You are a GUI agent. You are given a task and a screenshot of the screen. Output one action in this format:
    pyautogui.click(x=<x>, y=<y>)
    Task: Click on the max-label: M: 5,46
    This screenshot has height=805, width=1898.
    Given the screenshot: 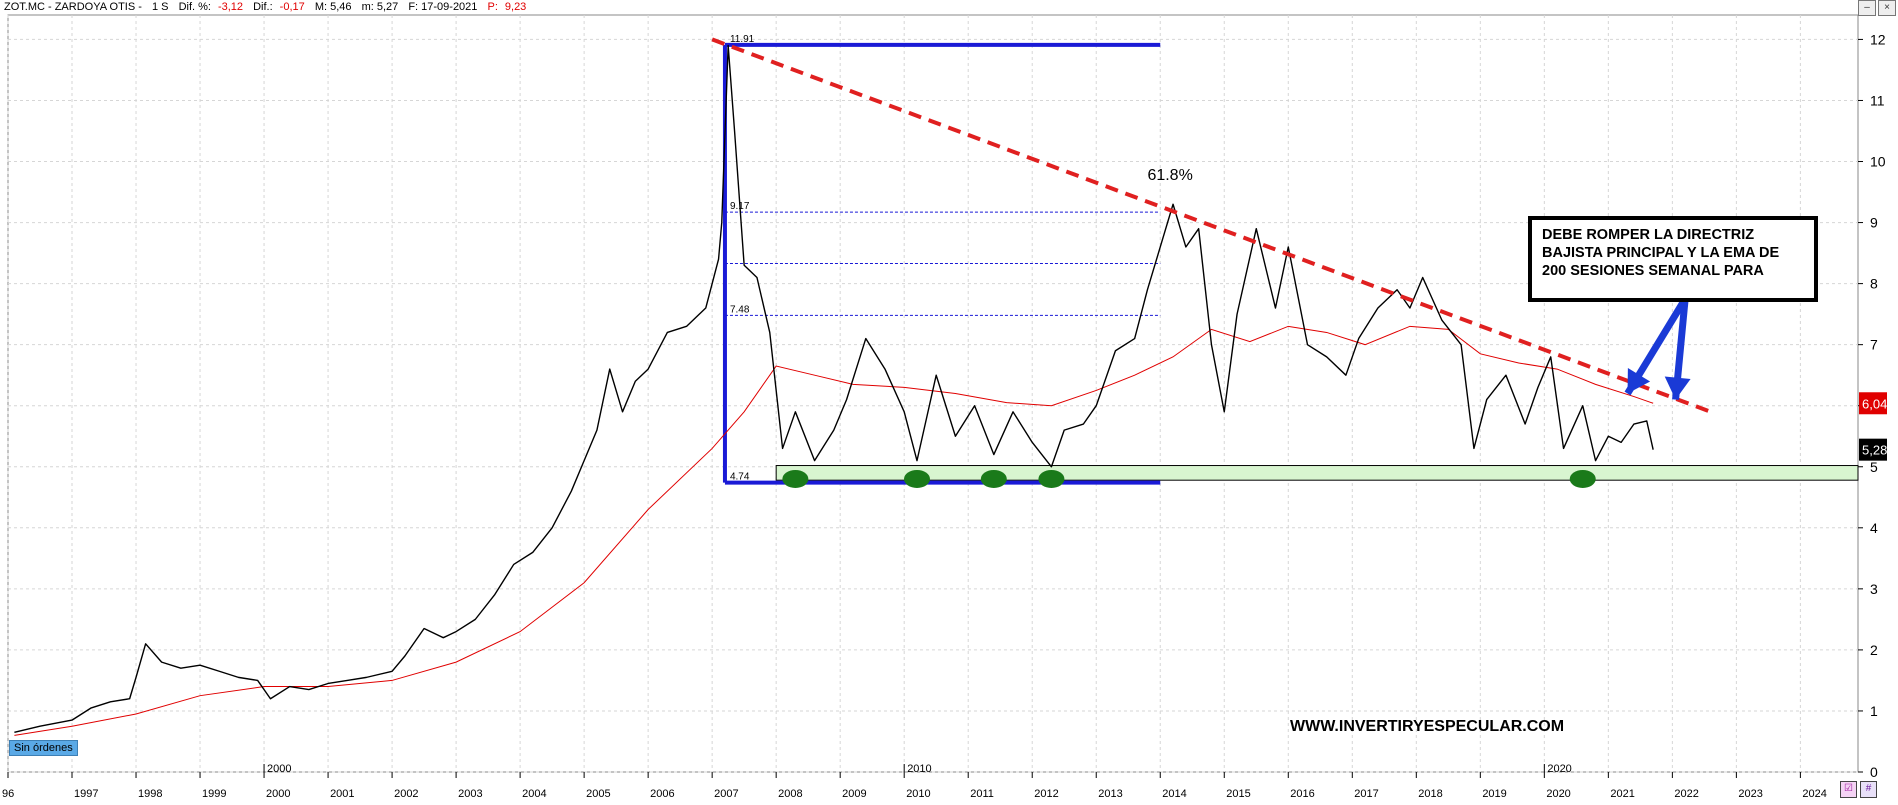 What is the action you would take?
    pyautogui.click(x=333, y=7)
    